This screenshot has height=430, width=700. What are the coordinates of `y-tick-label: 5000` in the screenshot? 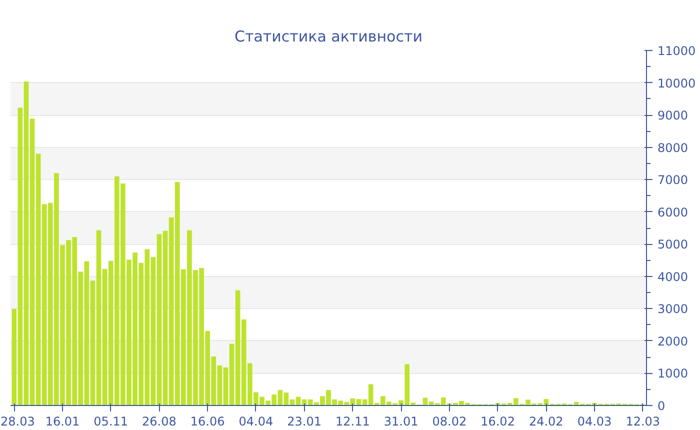 It's located at (673, 245).